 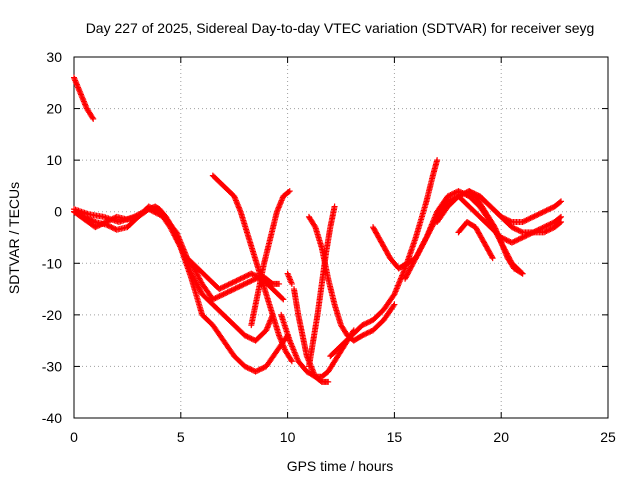 What do you see at coordinates (395, 437) in the screenshot?
I see `x-tick-label: 15` at bounding box center [395, 437].